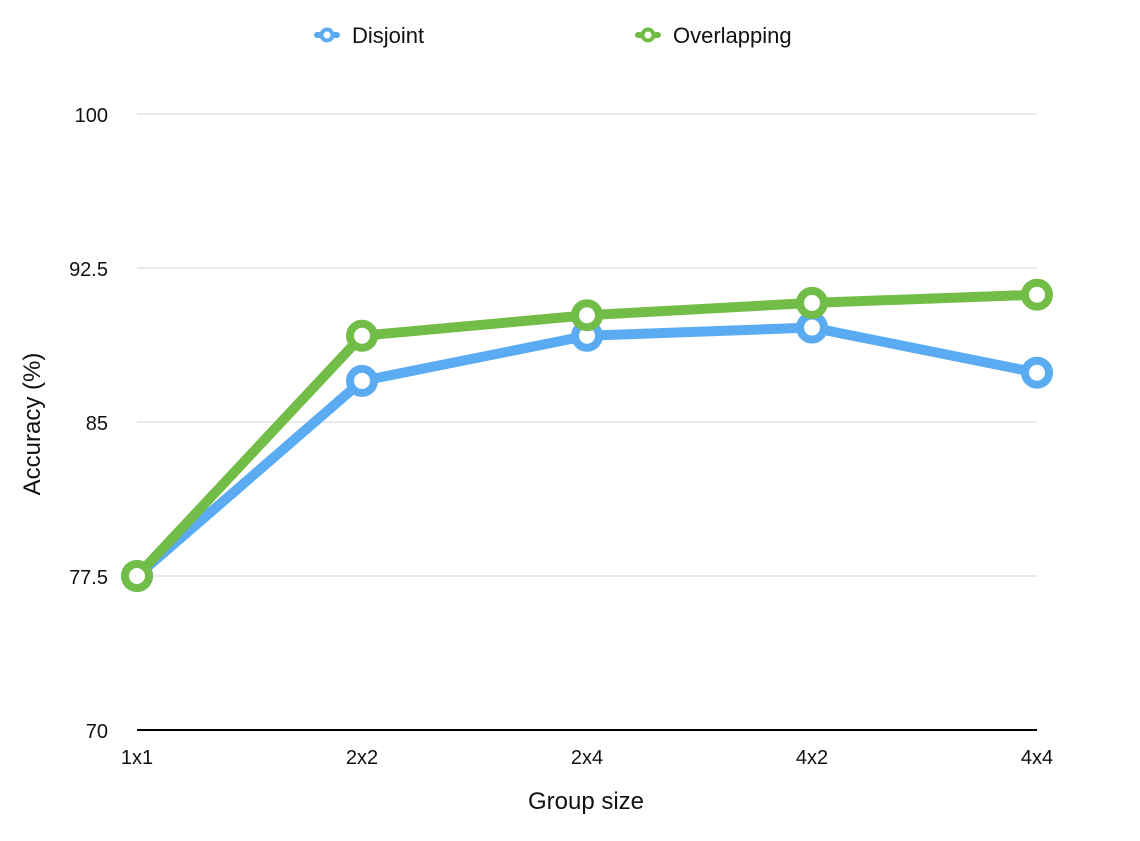 Image resolution: width=1140 pixels, height=841 pixels. I want to click on x-axis-label: Group size, so click(586, 801).